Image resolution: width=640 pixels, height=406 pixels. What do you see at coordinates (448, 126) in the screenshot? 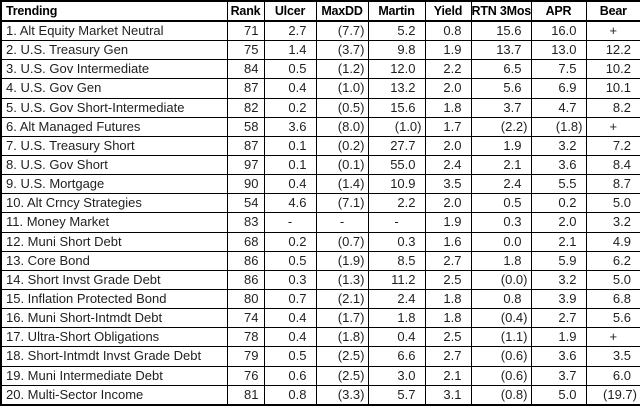
I see `value-cell: 1.7` at bounding box center [448, 126].